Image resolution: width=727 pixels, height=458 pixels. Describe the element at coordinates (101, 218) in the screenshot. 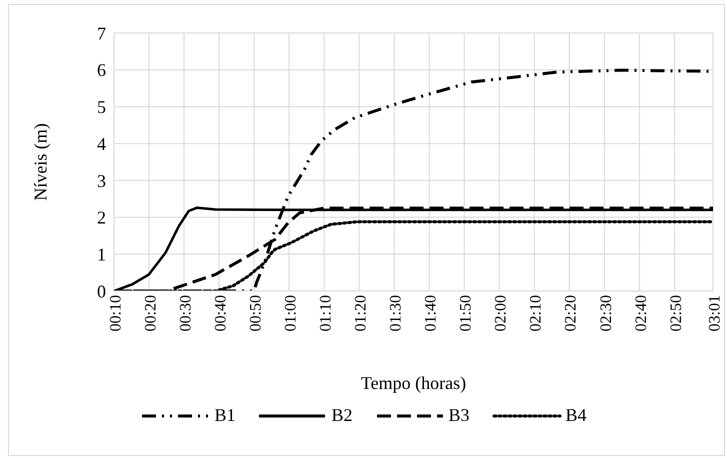

I see `y-tick-label: 2` at that location.